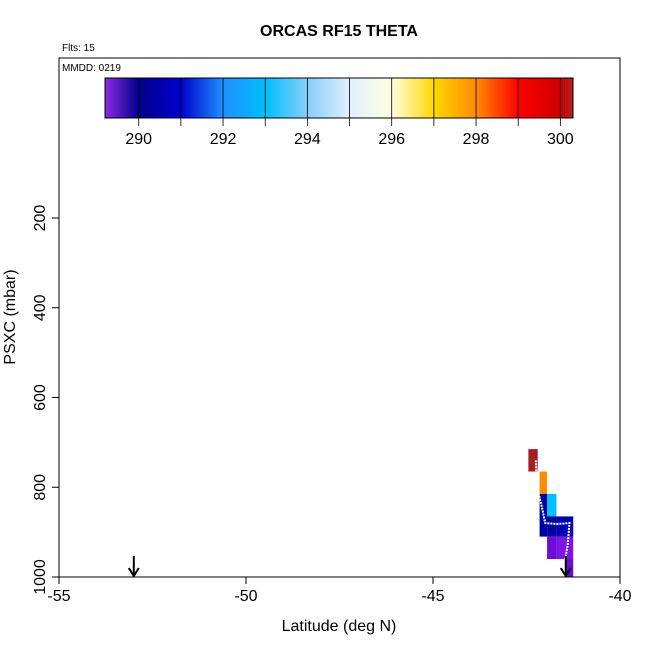 This screenshot has width=650, height=650. What do you see at coordinates (619, 596) in the screenshot?
I see `x-tick-label: -40` at bounding box center [619, 596].